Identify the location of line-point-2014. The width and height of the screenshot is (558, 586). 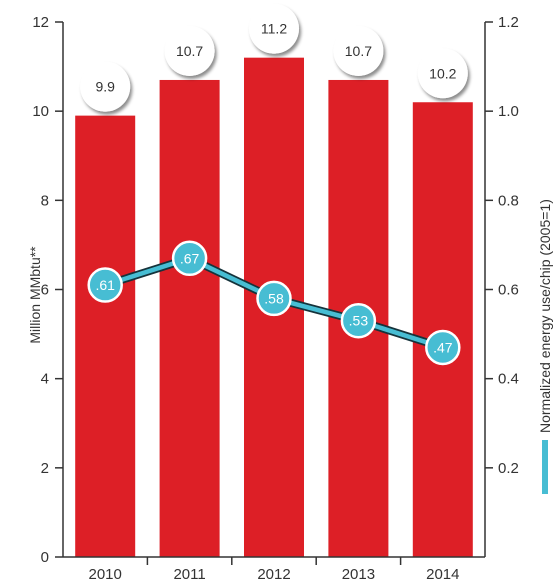
(443, 347).